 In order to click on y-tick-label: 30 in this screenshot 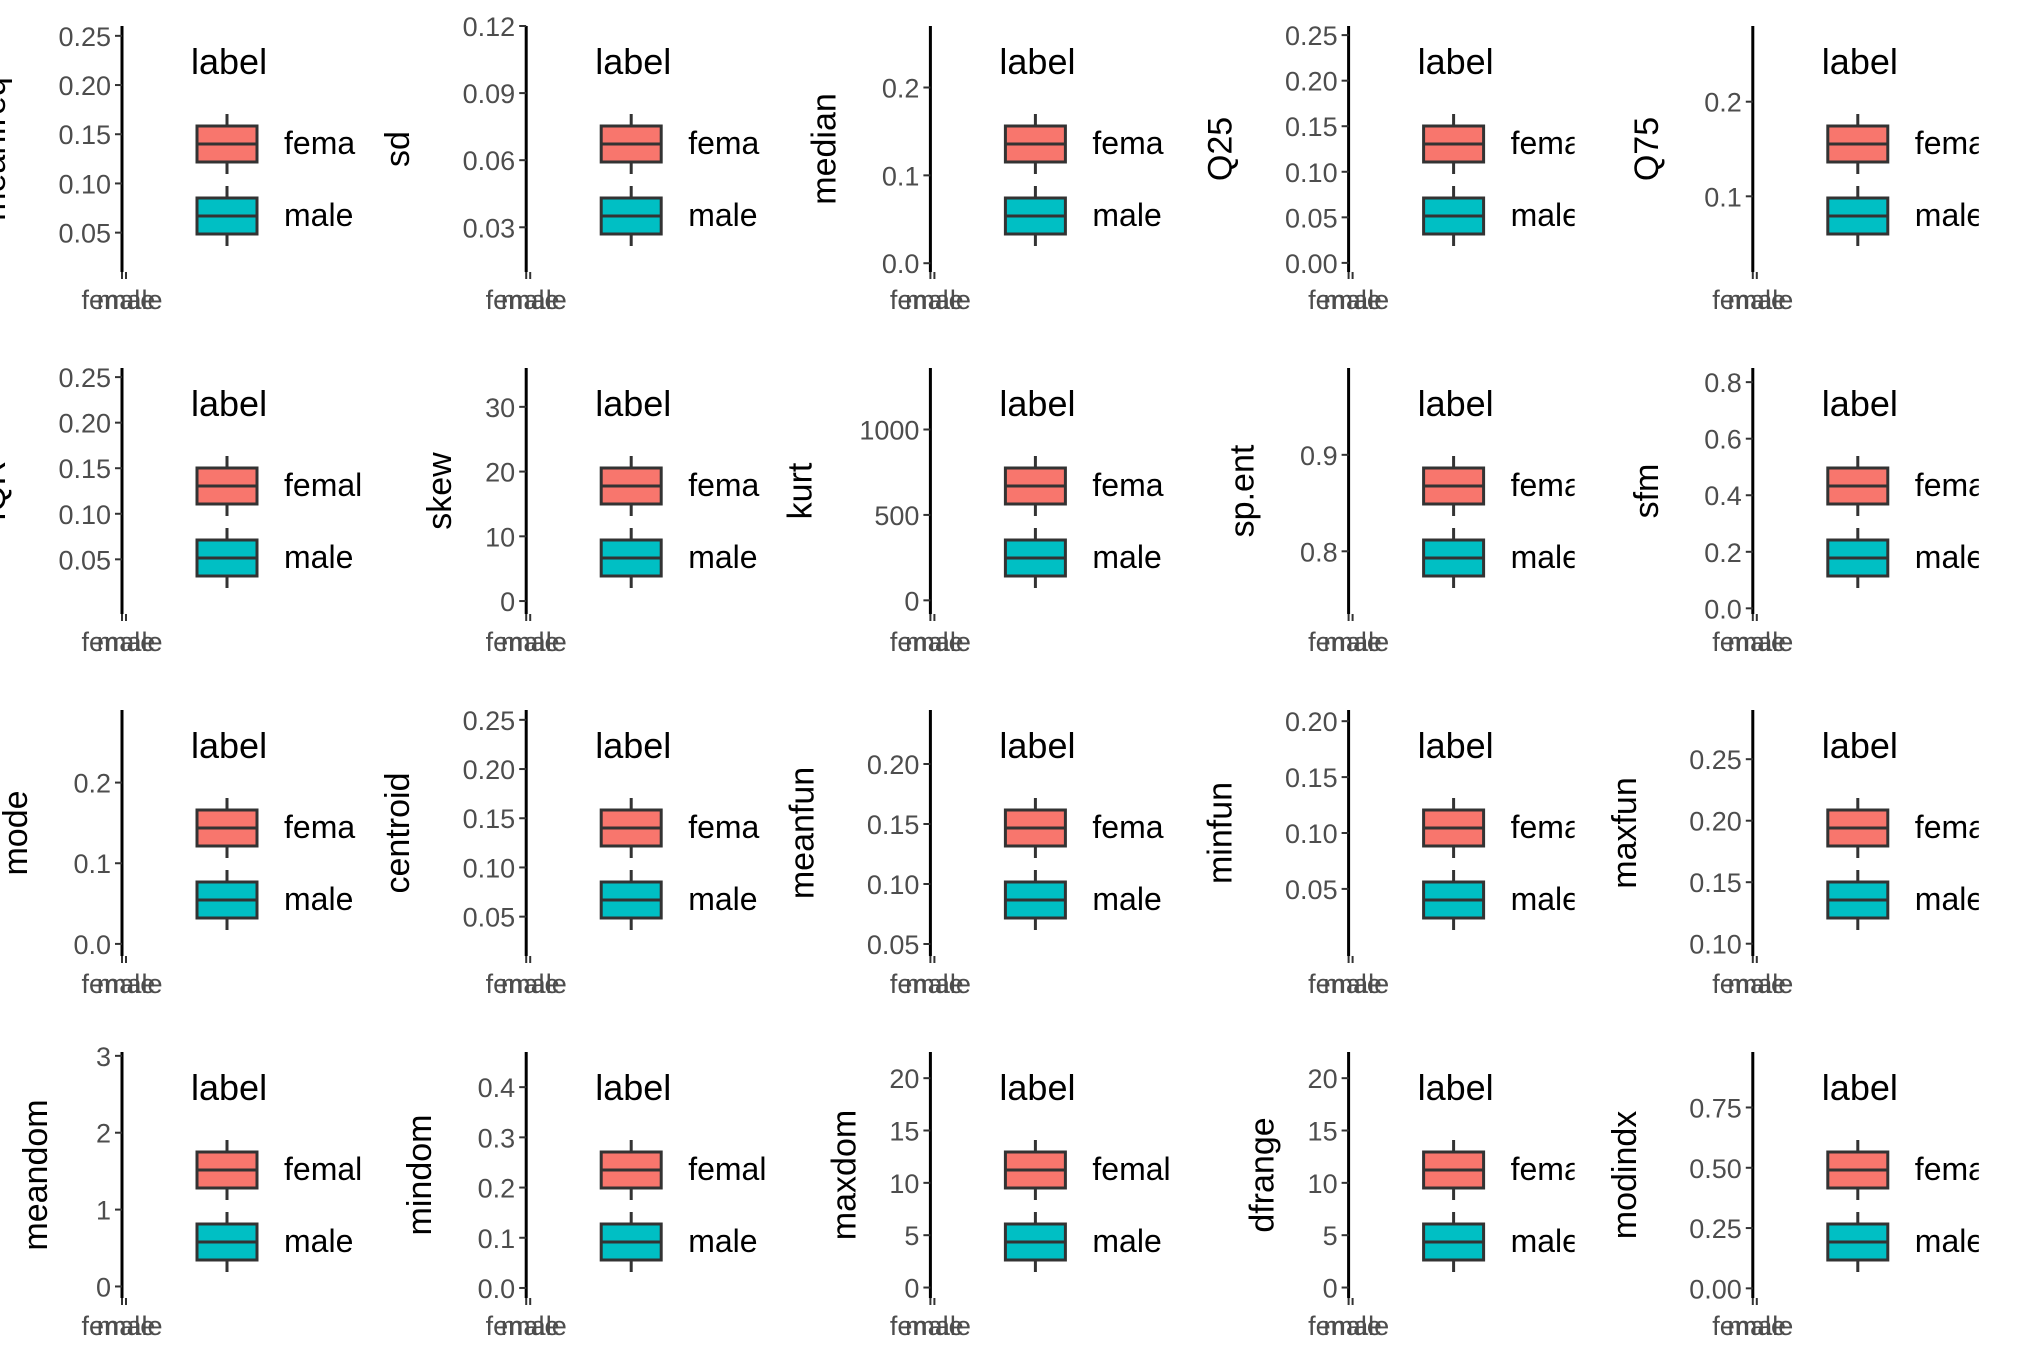, I will do `click(500, 408)`.